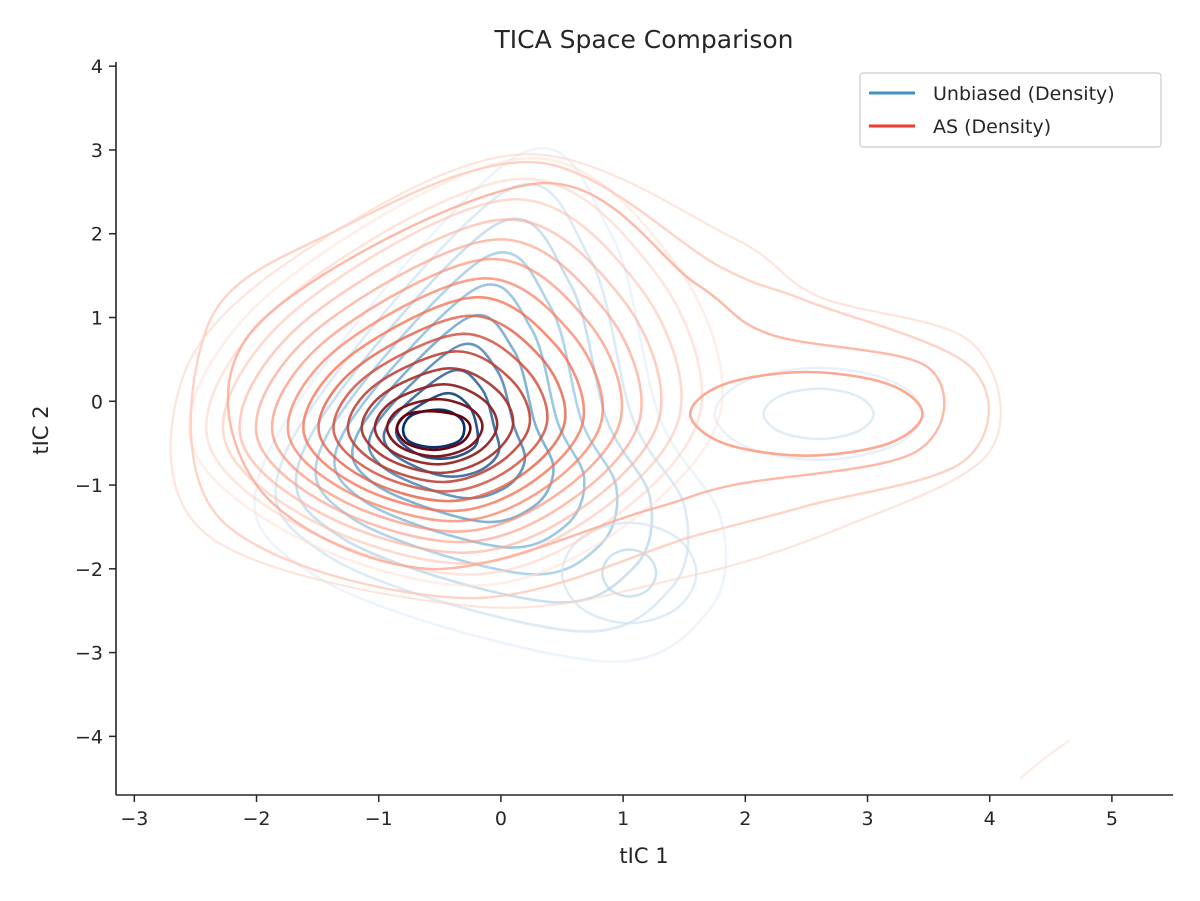 The image size is (1200, 901). Describe the element at coordinates (644, 39) in the screenshot. I see `chart-title: TICA Space Comparison` at that location.